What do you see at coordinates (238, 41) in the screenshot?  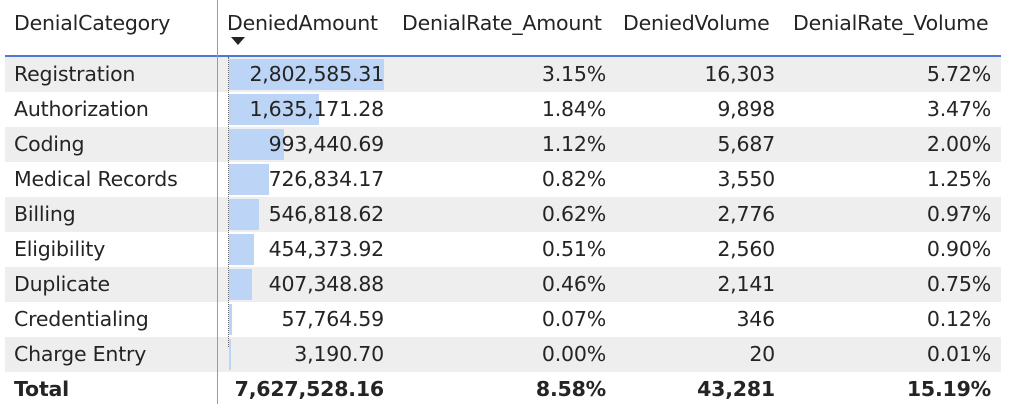 I see `sort-descending-icon` at bounding box center [238, 41].